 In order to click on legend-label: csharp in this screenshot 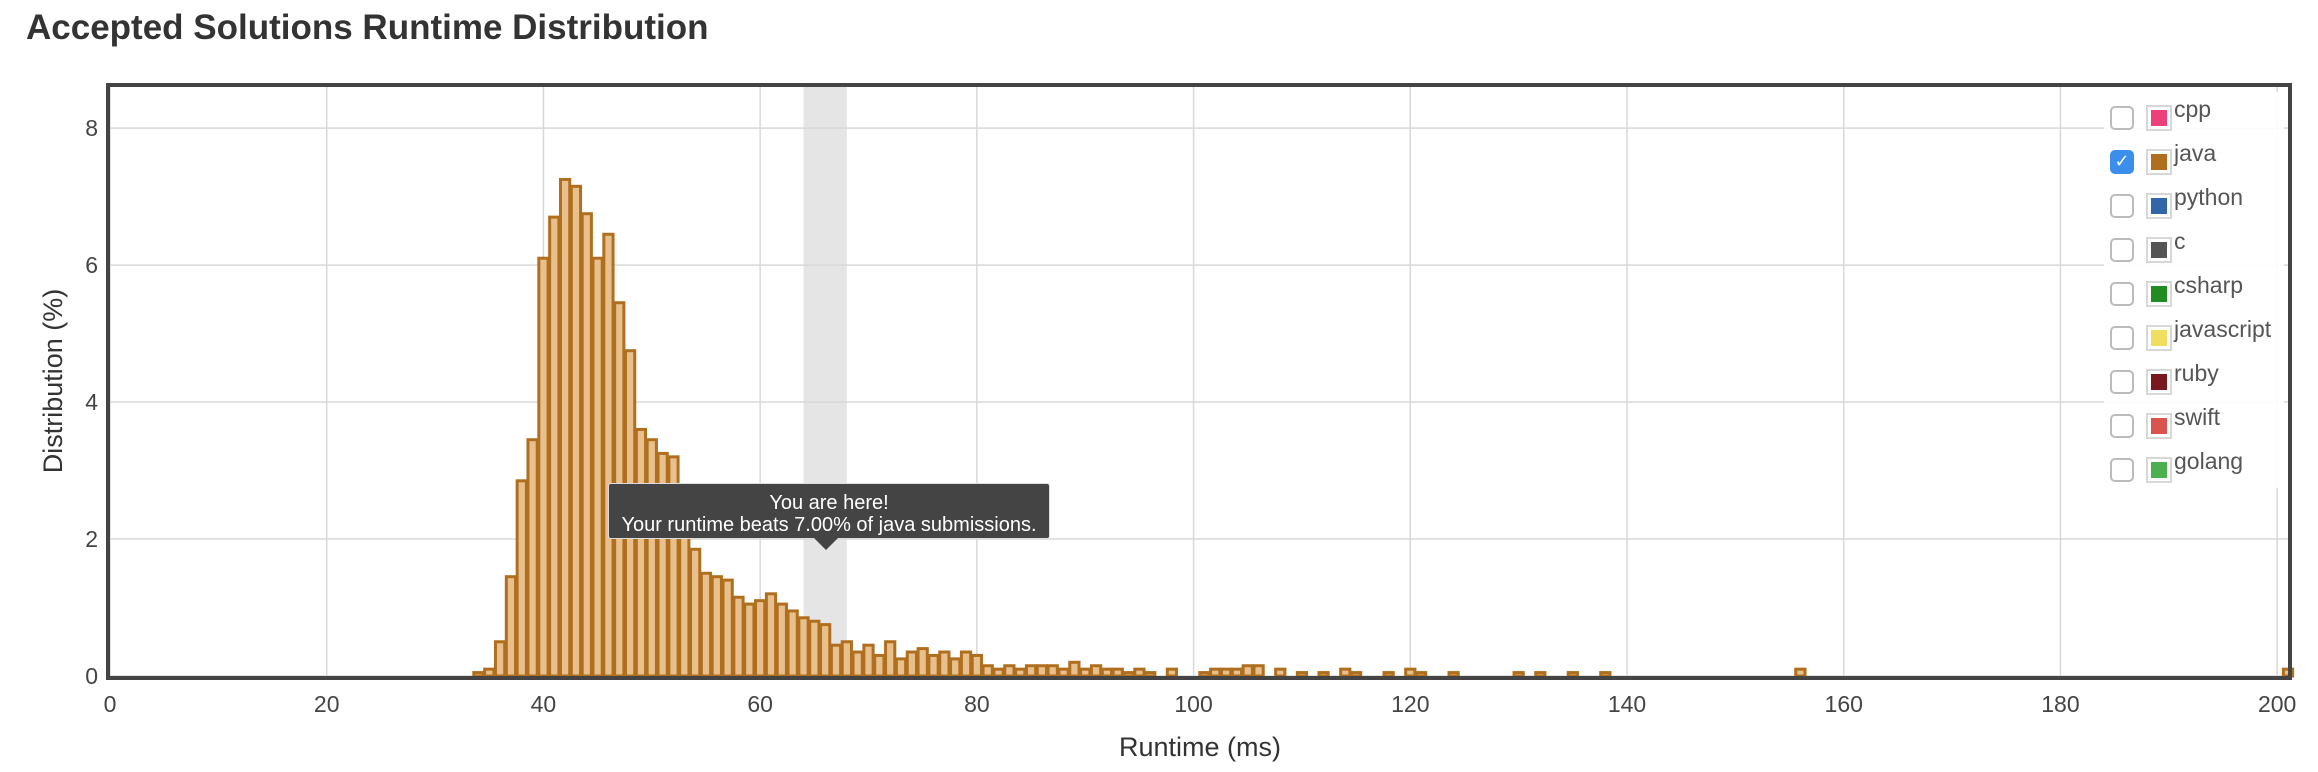, I will do `click(2209, 285)`.